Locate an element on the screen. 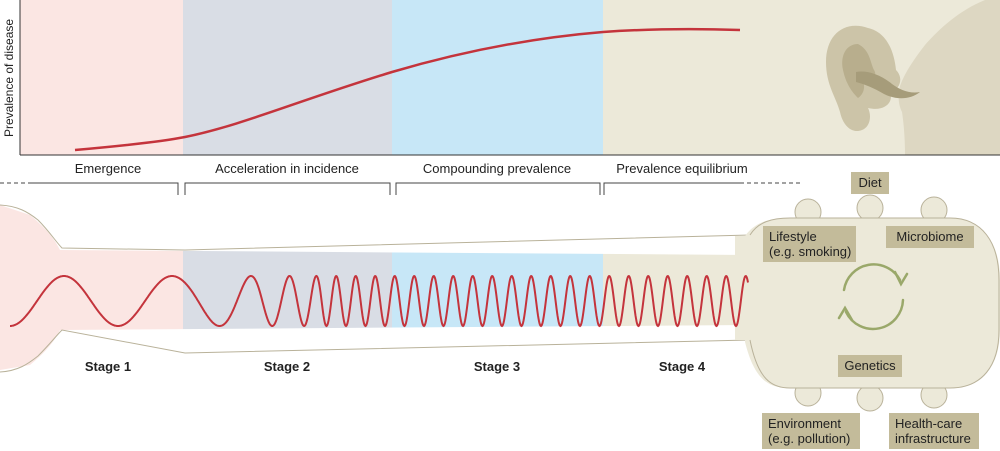 The width and height of the screenshot is (1000, 451). factor-label-healthcare-1: Health-care is located at coordinates (928, 423).